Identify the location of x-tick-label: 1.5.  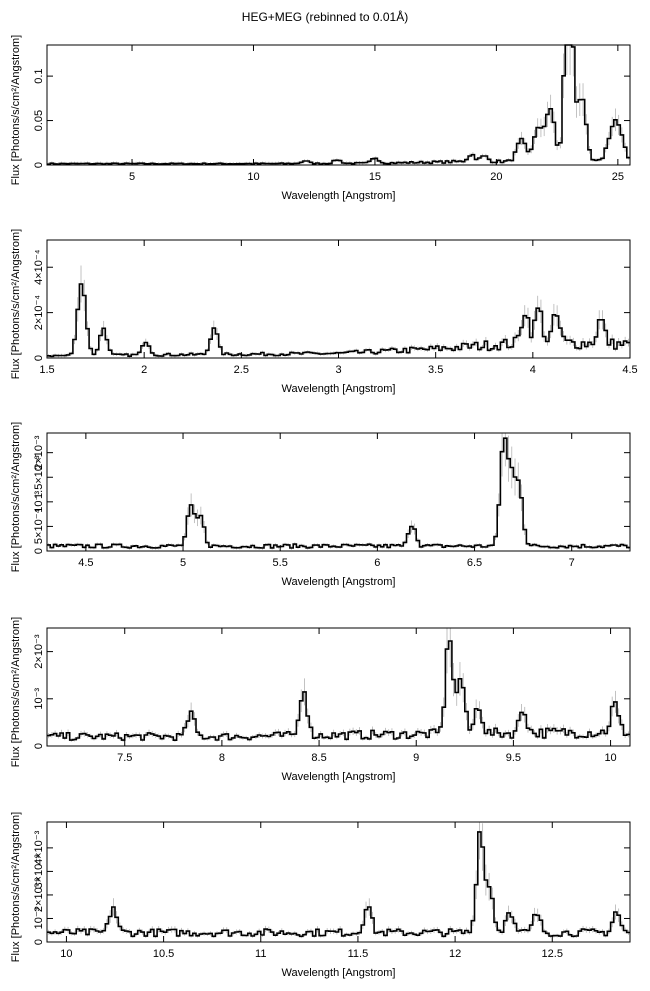
(46, 370).